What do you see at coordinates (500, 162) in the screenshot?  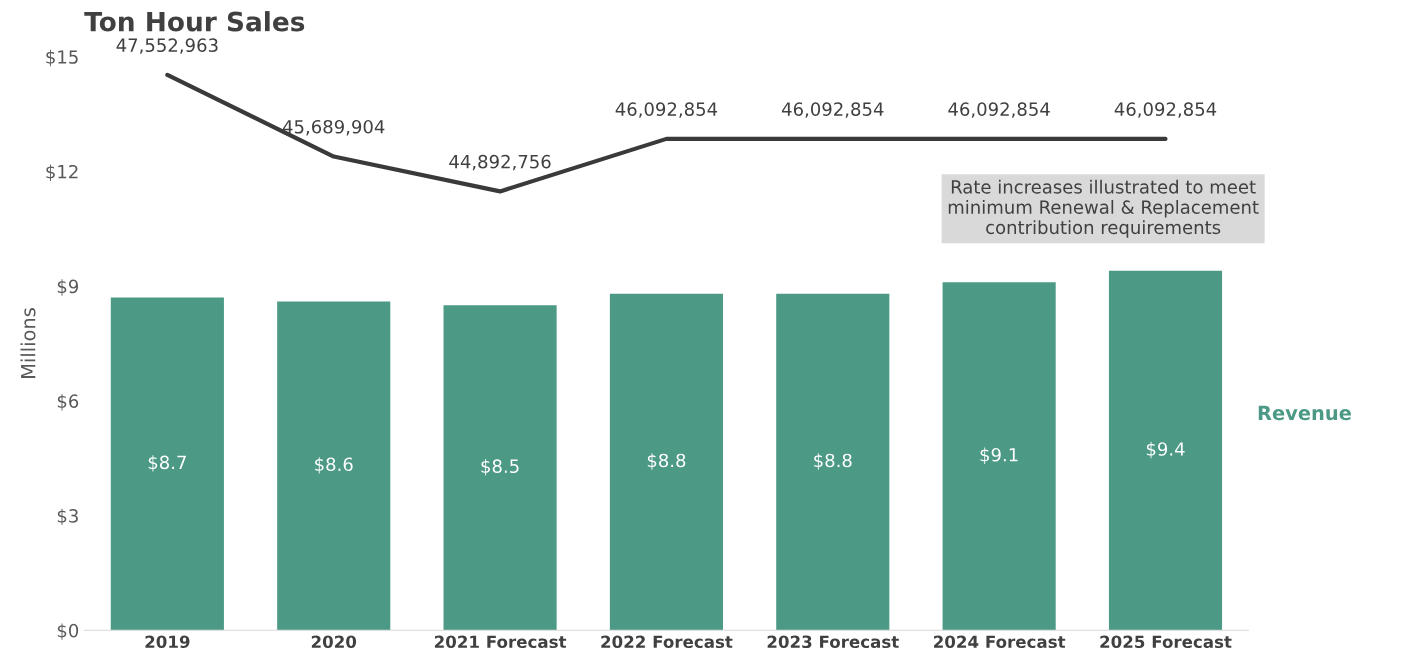 I see `data-label: 44,892,756` at bounding box center [500, 162].